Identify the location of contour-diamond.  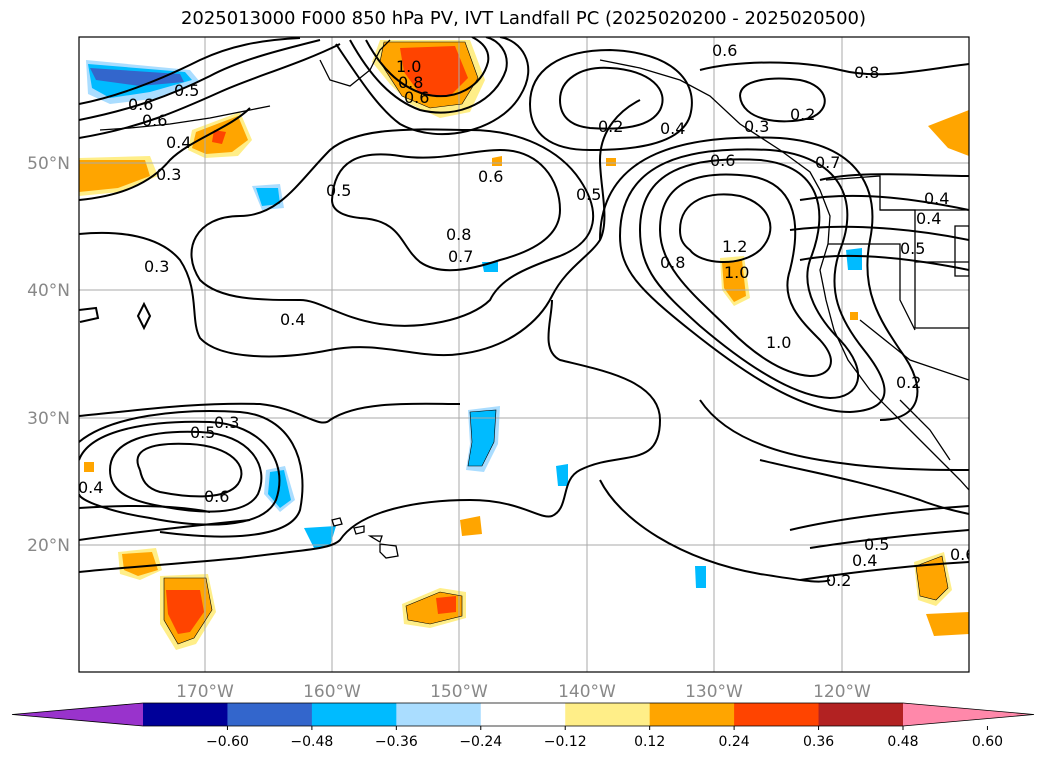
(144, 316).